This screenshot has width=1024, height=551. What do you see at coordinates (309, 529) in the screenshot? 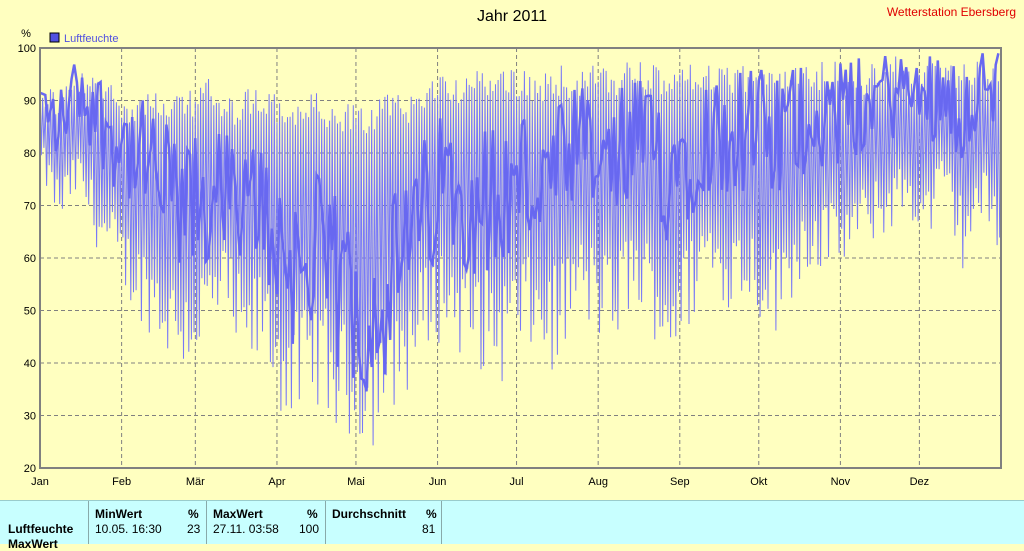
I see `max-value: 100` at bounding box center [309, 529].